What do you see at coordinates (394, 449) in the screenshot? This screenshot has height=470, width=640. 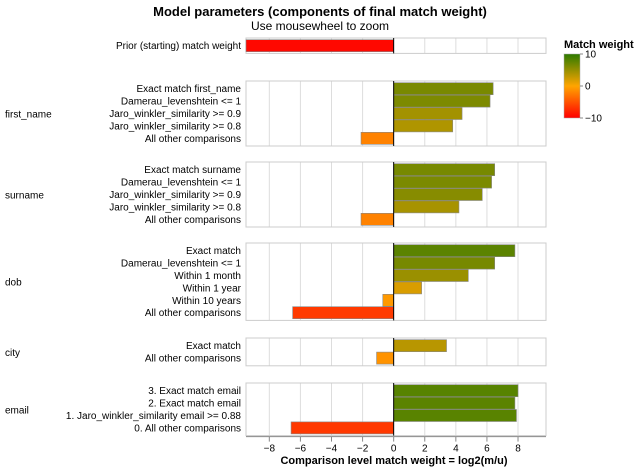 I see `x-tick-label: 0` at bounding box center [394, 449].